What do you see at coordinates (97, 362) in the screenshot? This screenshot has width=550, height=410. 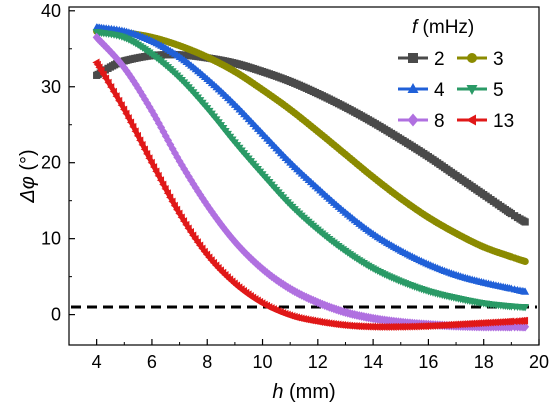 I see `x-tick-label: 4` at bounding box center [97, 362].